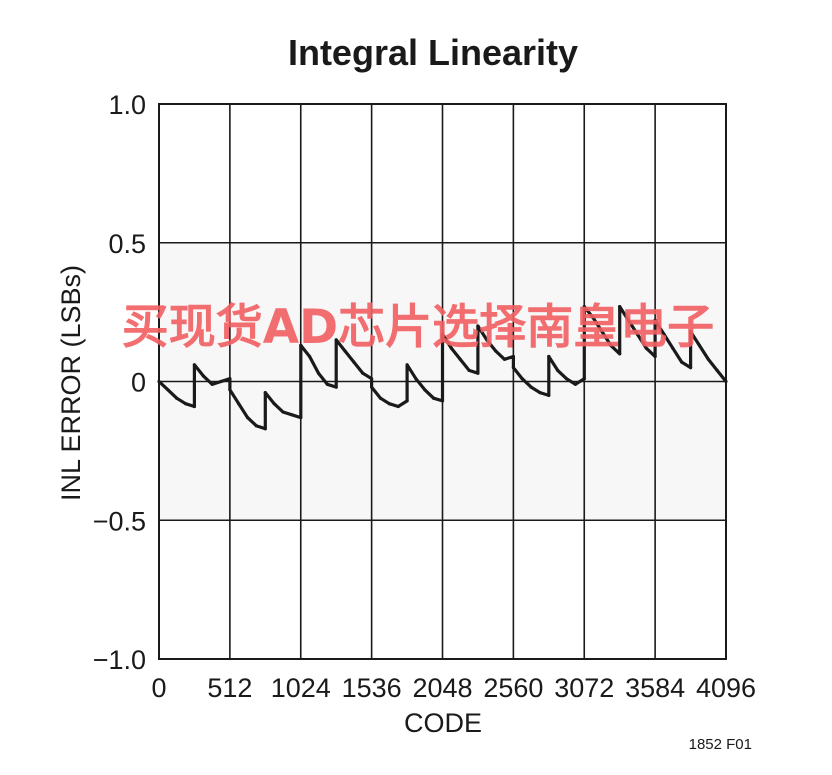  Describe the element at coordinates (655, 688) in the screenshot. I see `x-tick-label: 3584` at that location.